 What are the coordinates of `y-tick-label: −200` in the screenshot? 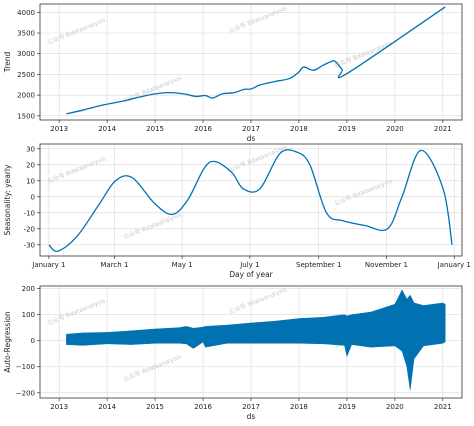 It's located at (25, 393).